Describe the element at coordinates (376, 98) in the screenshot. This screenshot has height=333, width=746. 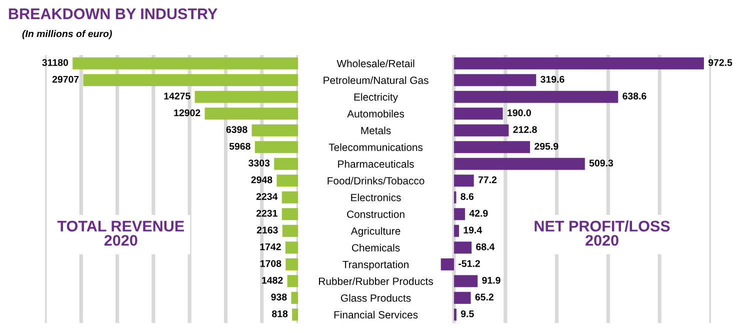
I see `y-tick-label: Electricity` at that location.